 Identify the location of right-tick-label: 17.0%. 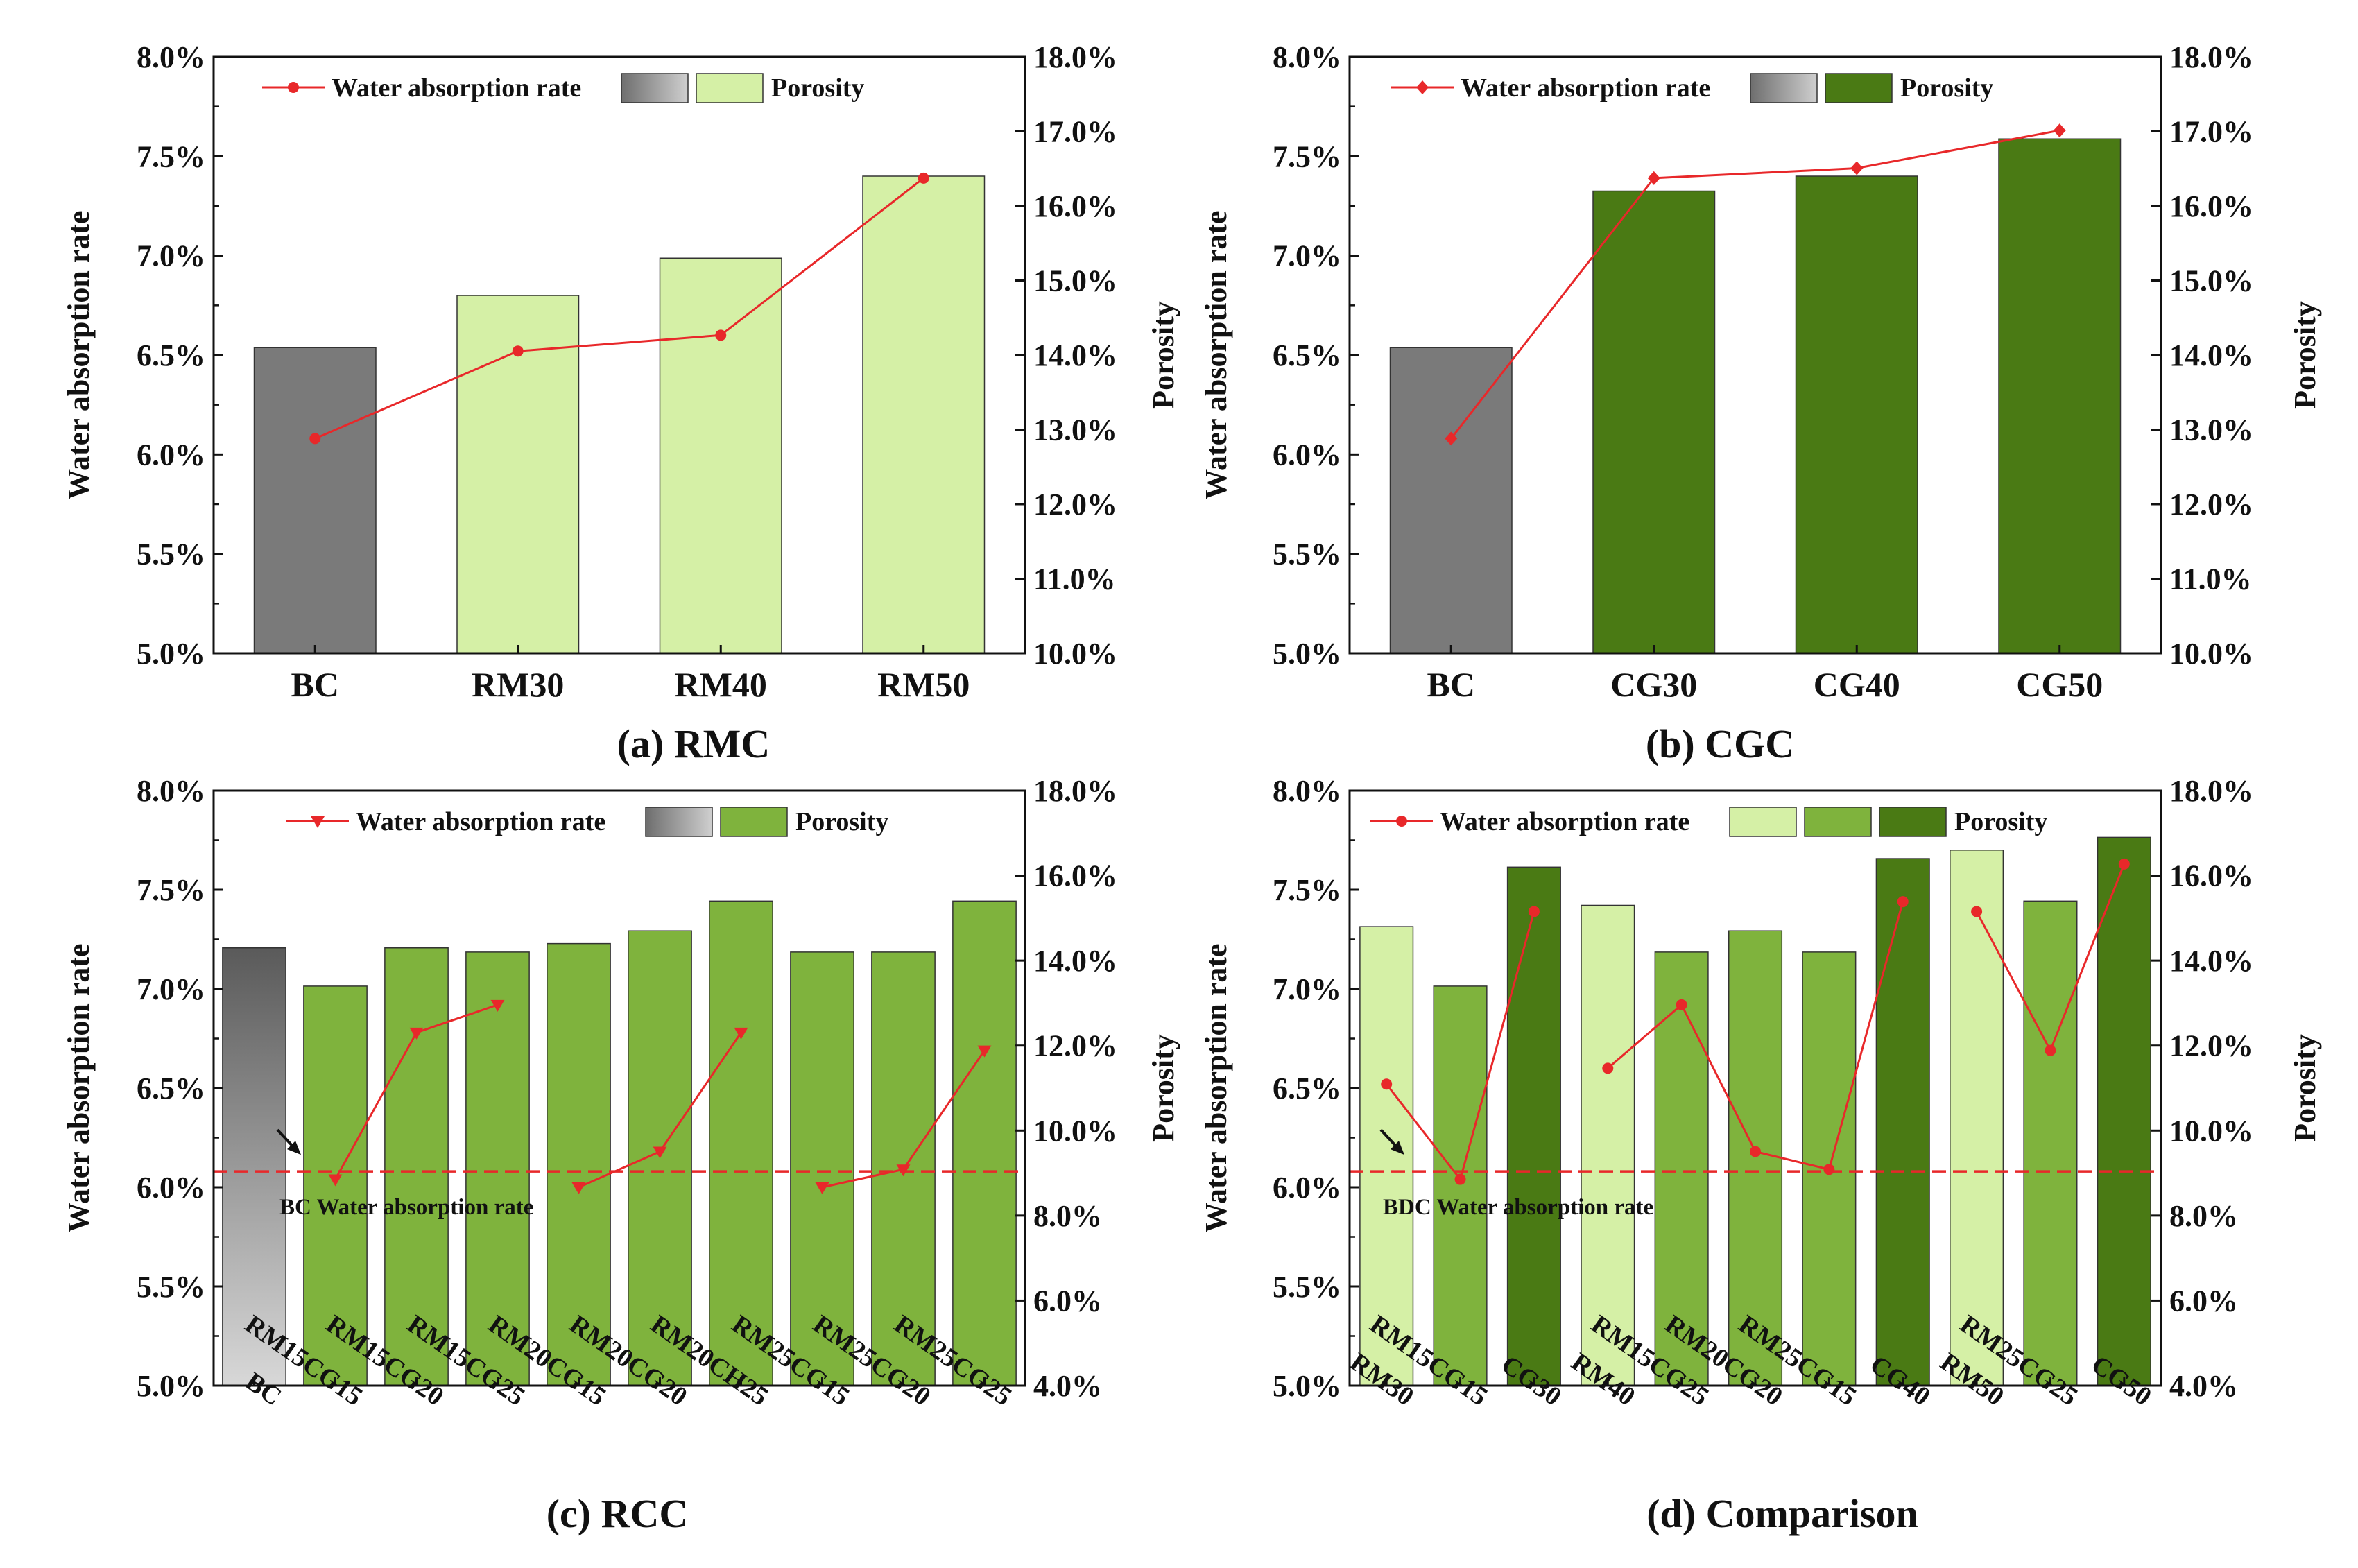
(2211, 132).